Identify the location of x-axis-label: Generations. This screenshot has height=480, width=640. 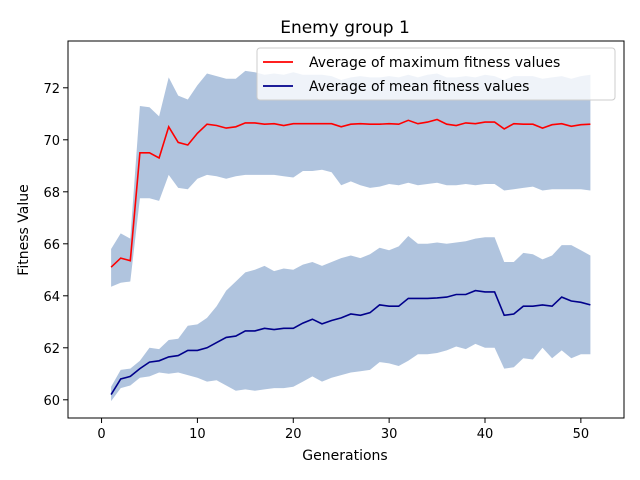
(344, 456).